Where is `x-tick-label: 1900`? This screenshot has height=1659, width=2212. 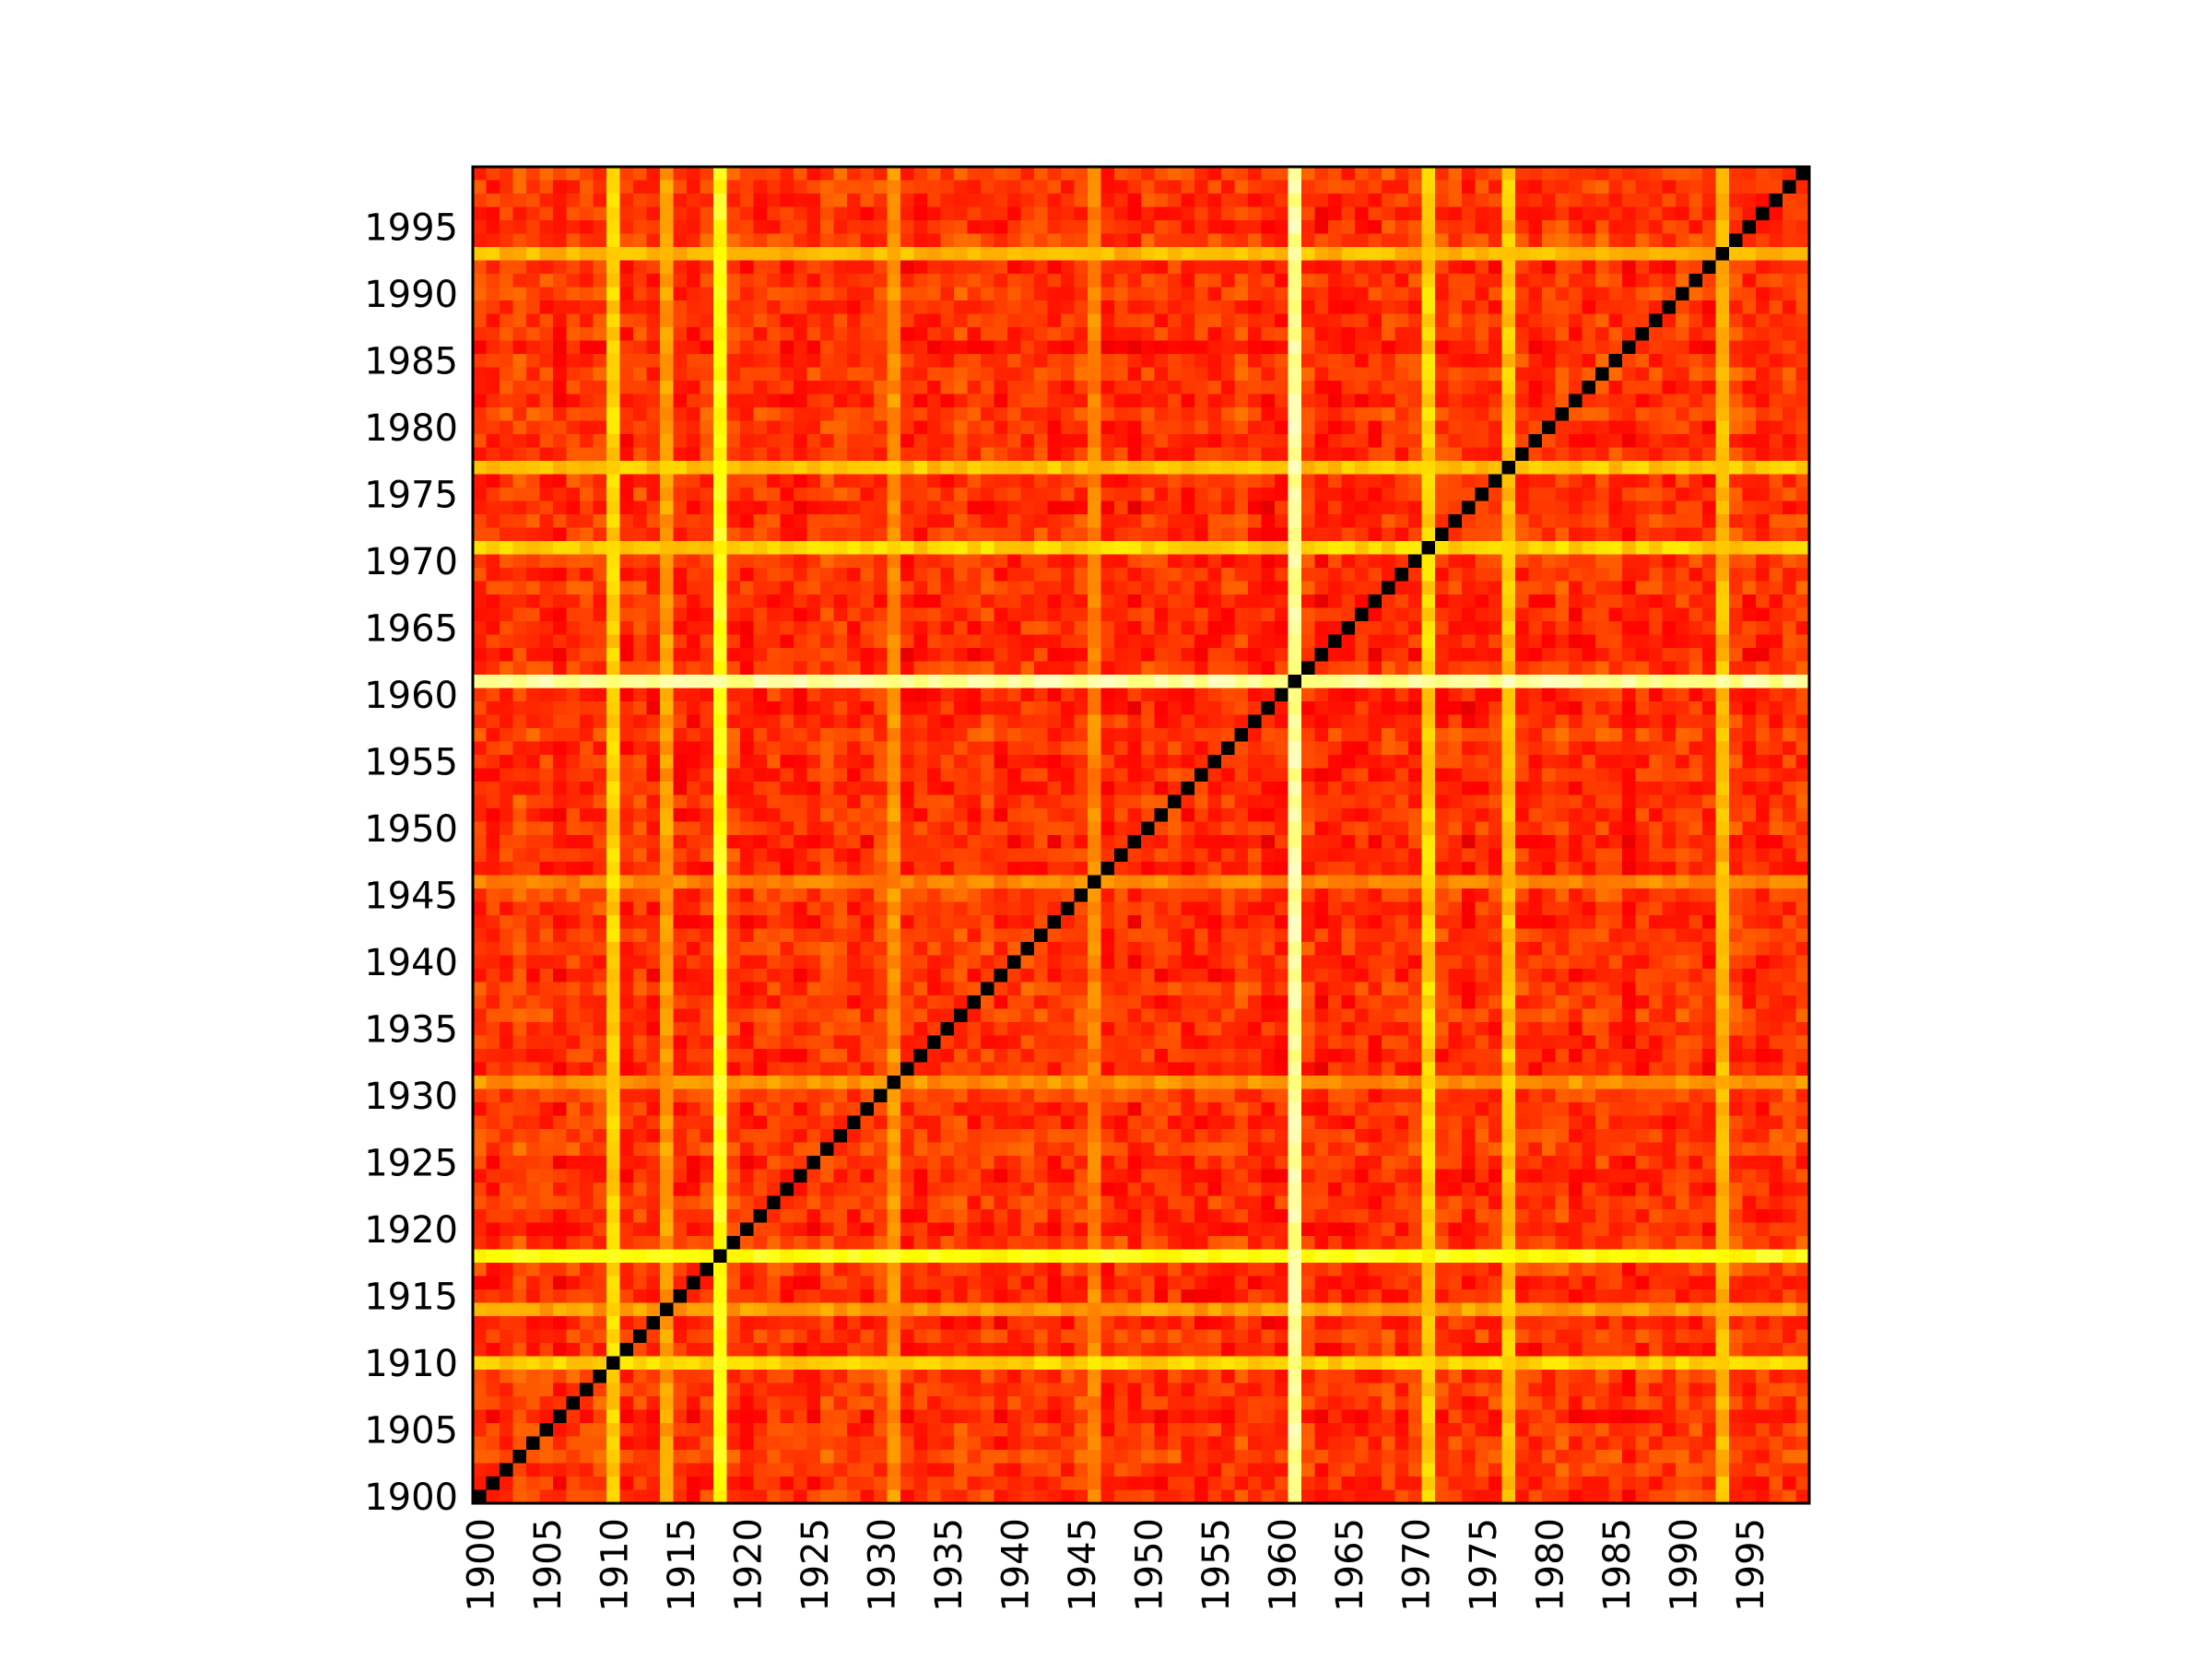
x-tick-label: 1900 is located at coordinates (481, 1565).